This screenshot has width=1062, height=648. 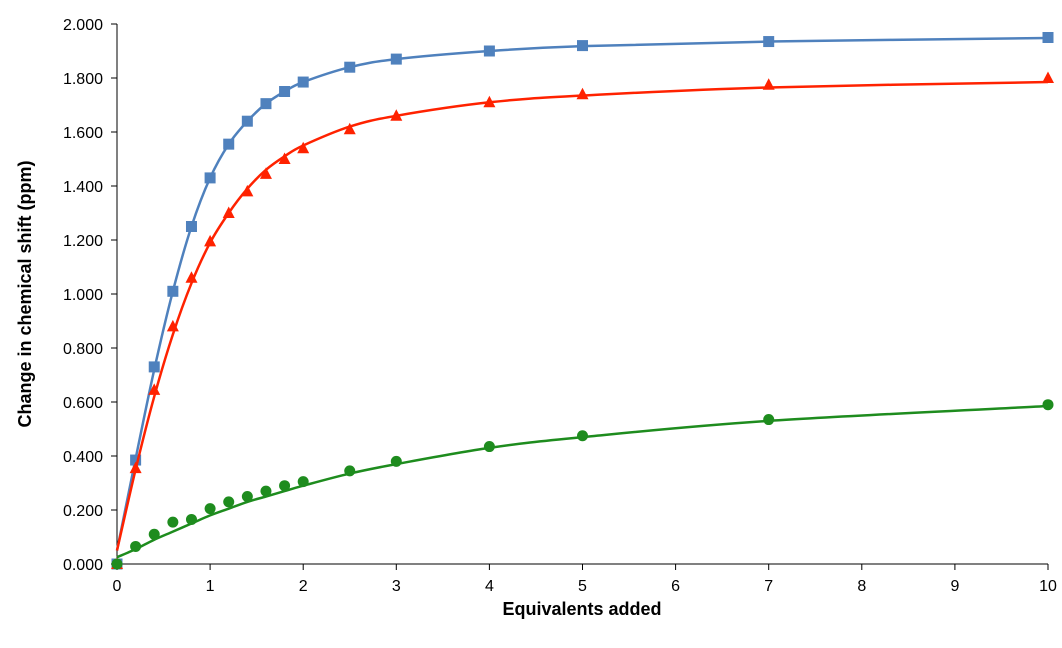 What do you see at coordinates (489, 586) in the screenshot?
I see `x-tick-label: 4` at bounding box center [489, 586].